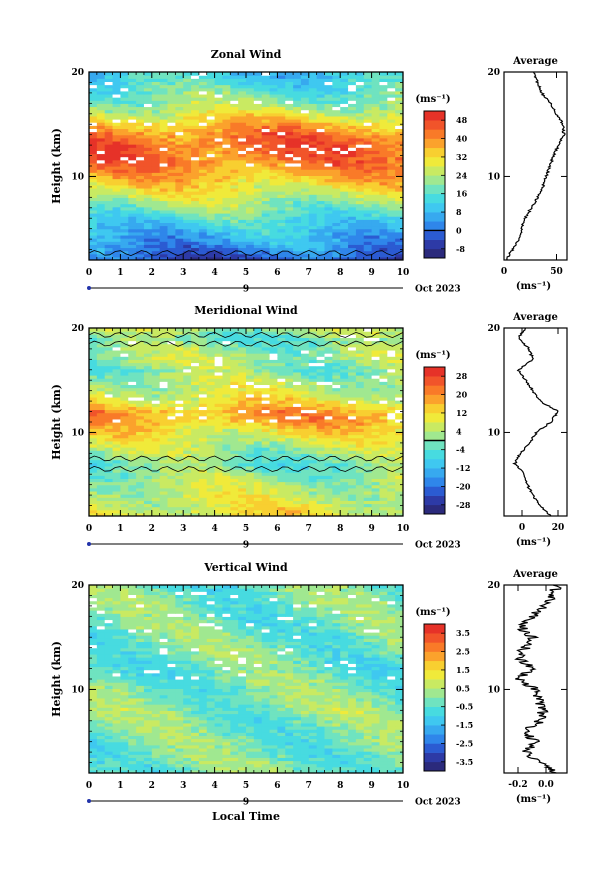 Image resolution: width=616 pixels, height=872 pixels. Describe the element at coordinates (77, 73) in the screenshot. I see `y-tick-label: 20` at that location.